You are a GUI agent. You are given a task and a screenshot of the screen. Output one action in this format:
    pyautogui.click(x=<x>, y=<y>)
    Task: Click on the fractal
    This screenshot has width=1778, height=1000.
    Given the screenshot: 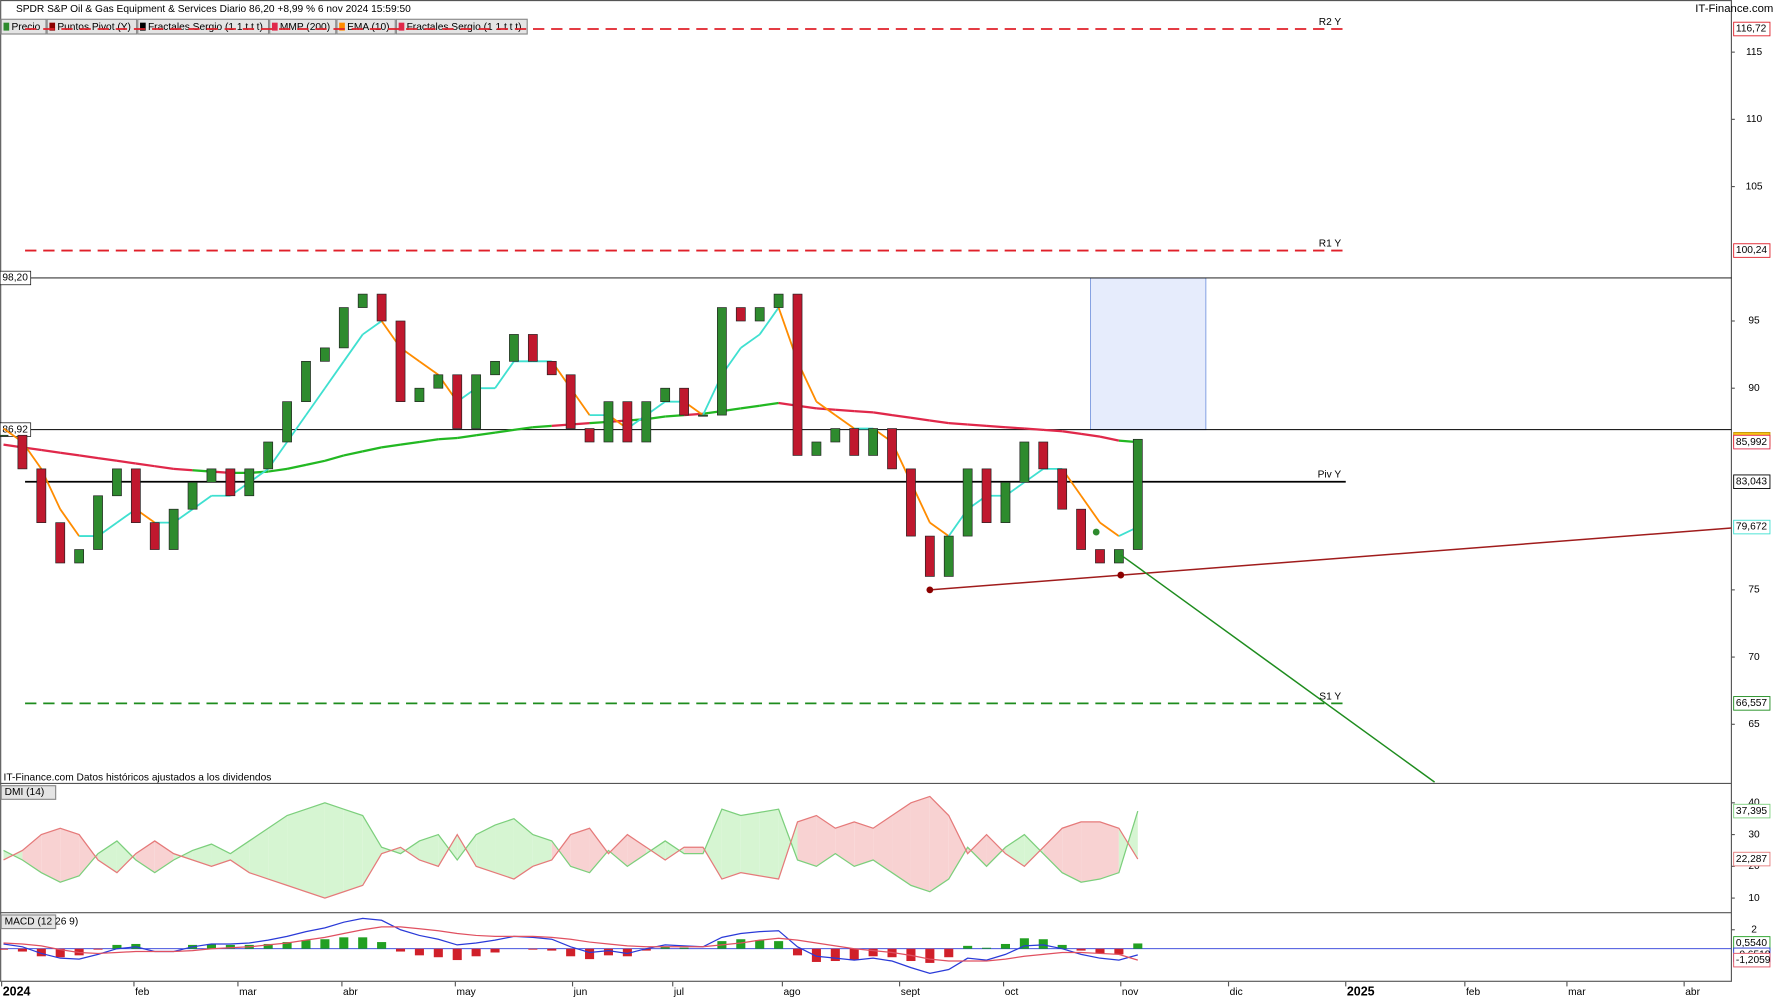 What is the action you would take?
    pyautogui.click(x=1121, y=575)
    